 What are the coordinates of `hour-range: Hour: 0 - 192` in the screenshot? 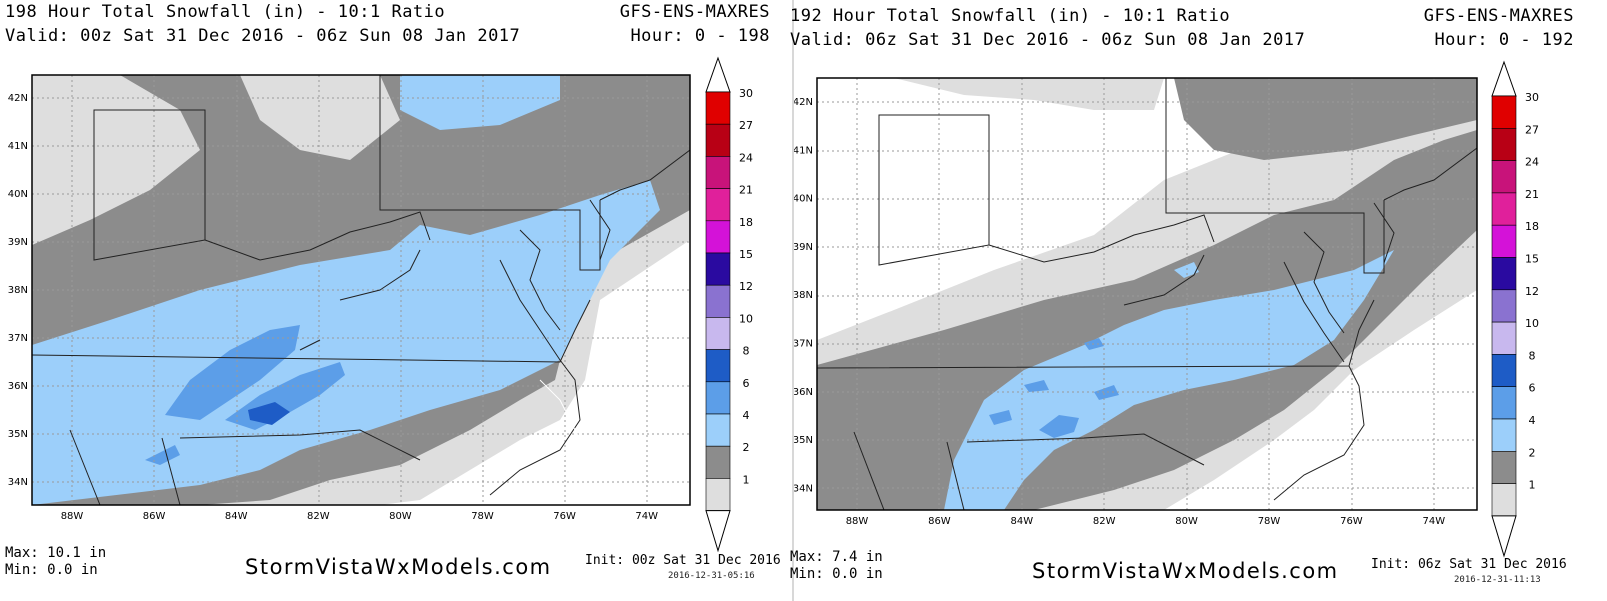 It's located at (1504, 40).